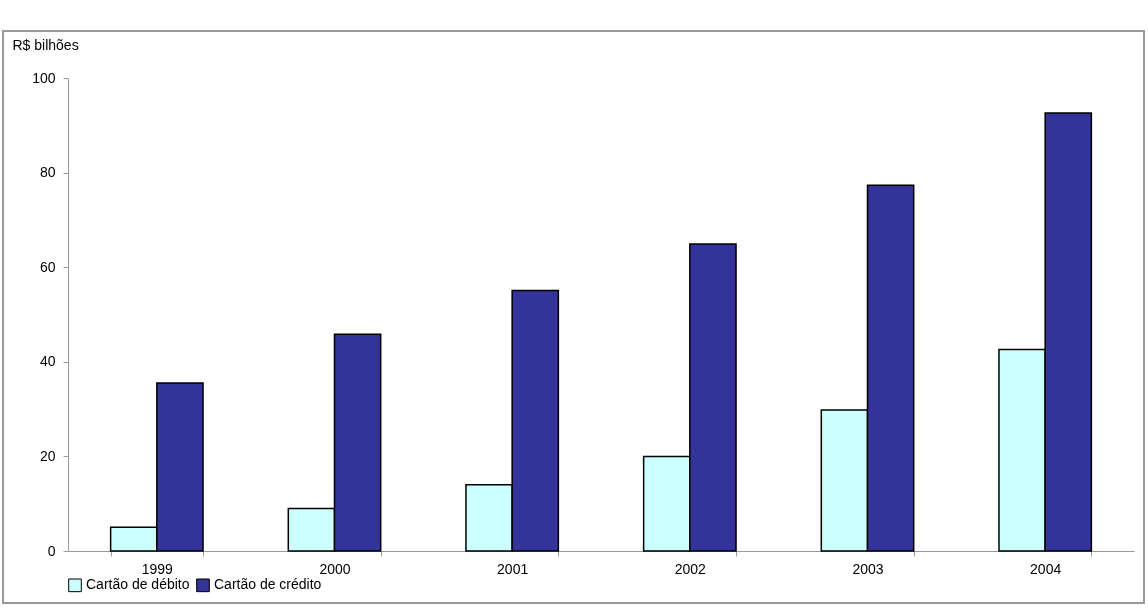  Describe the element at coordinates (268, 584) in the screenshot. I see `legend-label: Cartão de crédito` at that location.